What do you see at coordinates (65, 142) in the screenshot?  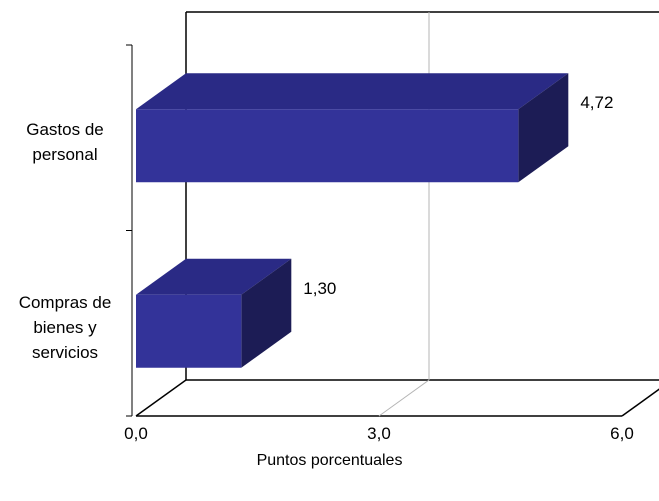 I see `category-label: Gastos de personal` at bounding box center [65, 142].